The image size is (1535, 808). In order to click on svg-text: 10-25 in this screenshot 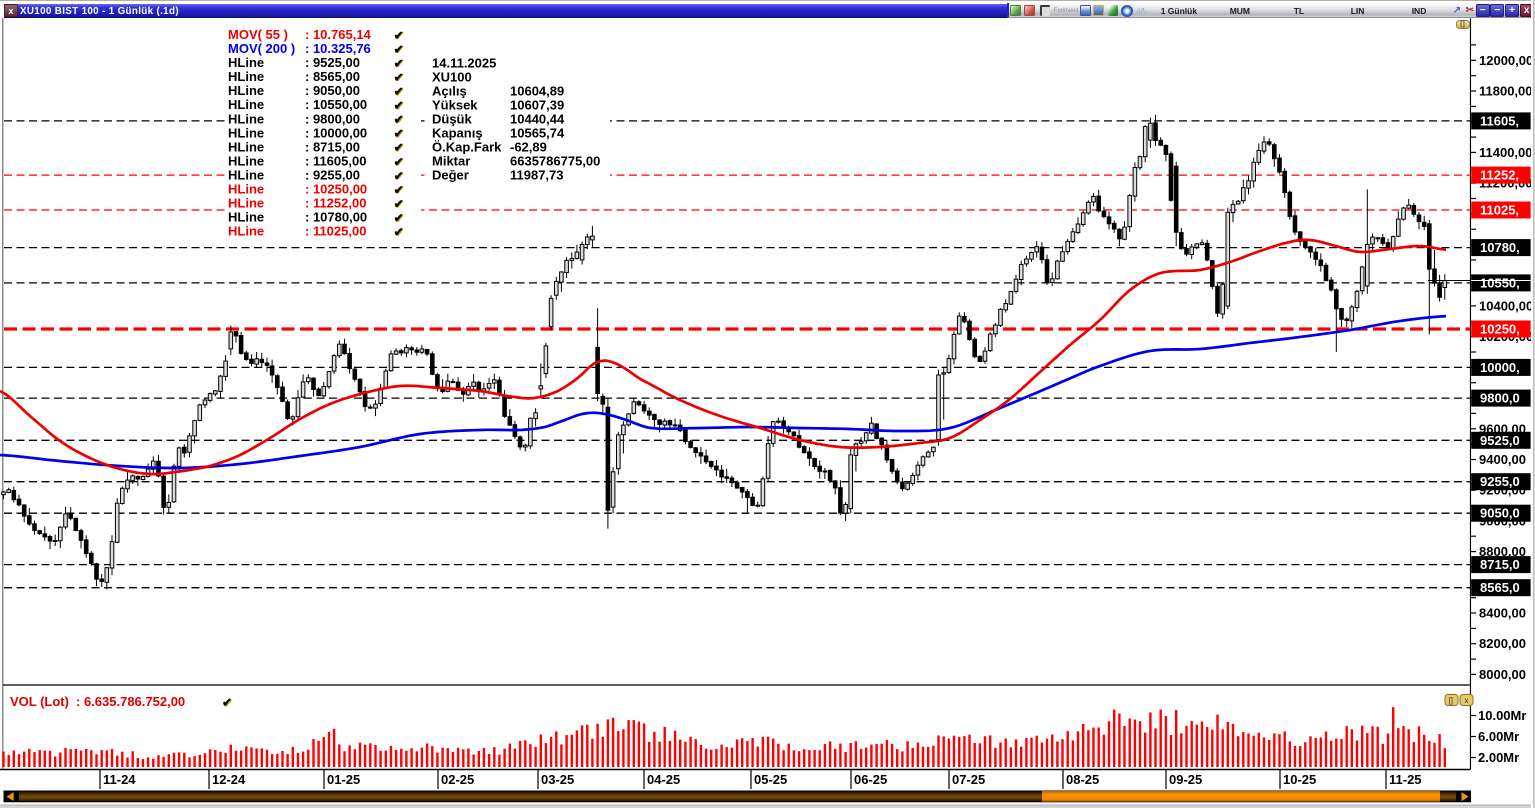, I will do `click(1299, 779)`.